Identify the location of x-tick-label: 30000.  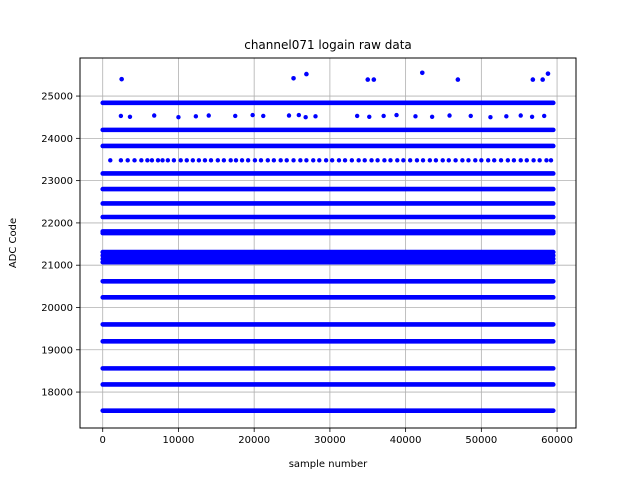
(330, 440).